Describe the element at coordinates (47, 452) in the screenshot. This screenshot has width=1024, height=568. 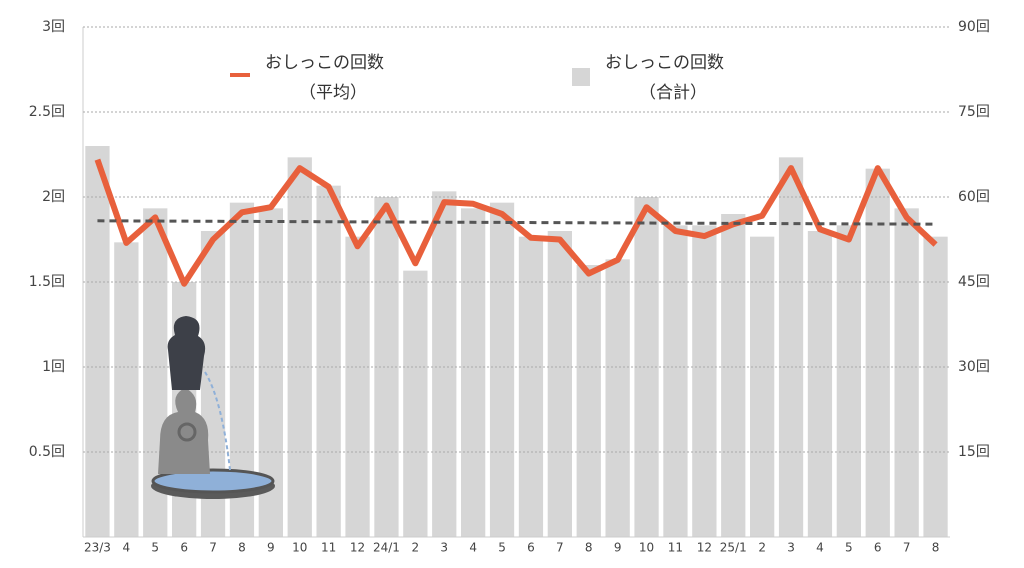
I see `y-tick-label: 0.5回` at that location.